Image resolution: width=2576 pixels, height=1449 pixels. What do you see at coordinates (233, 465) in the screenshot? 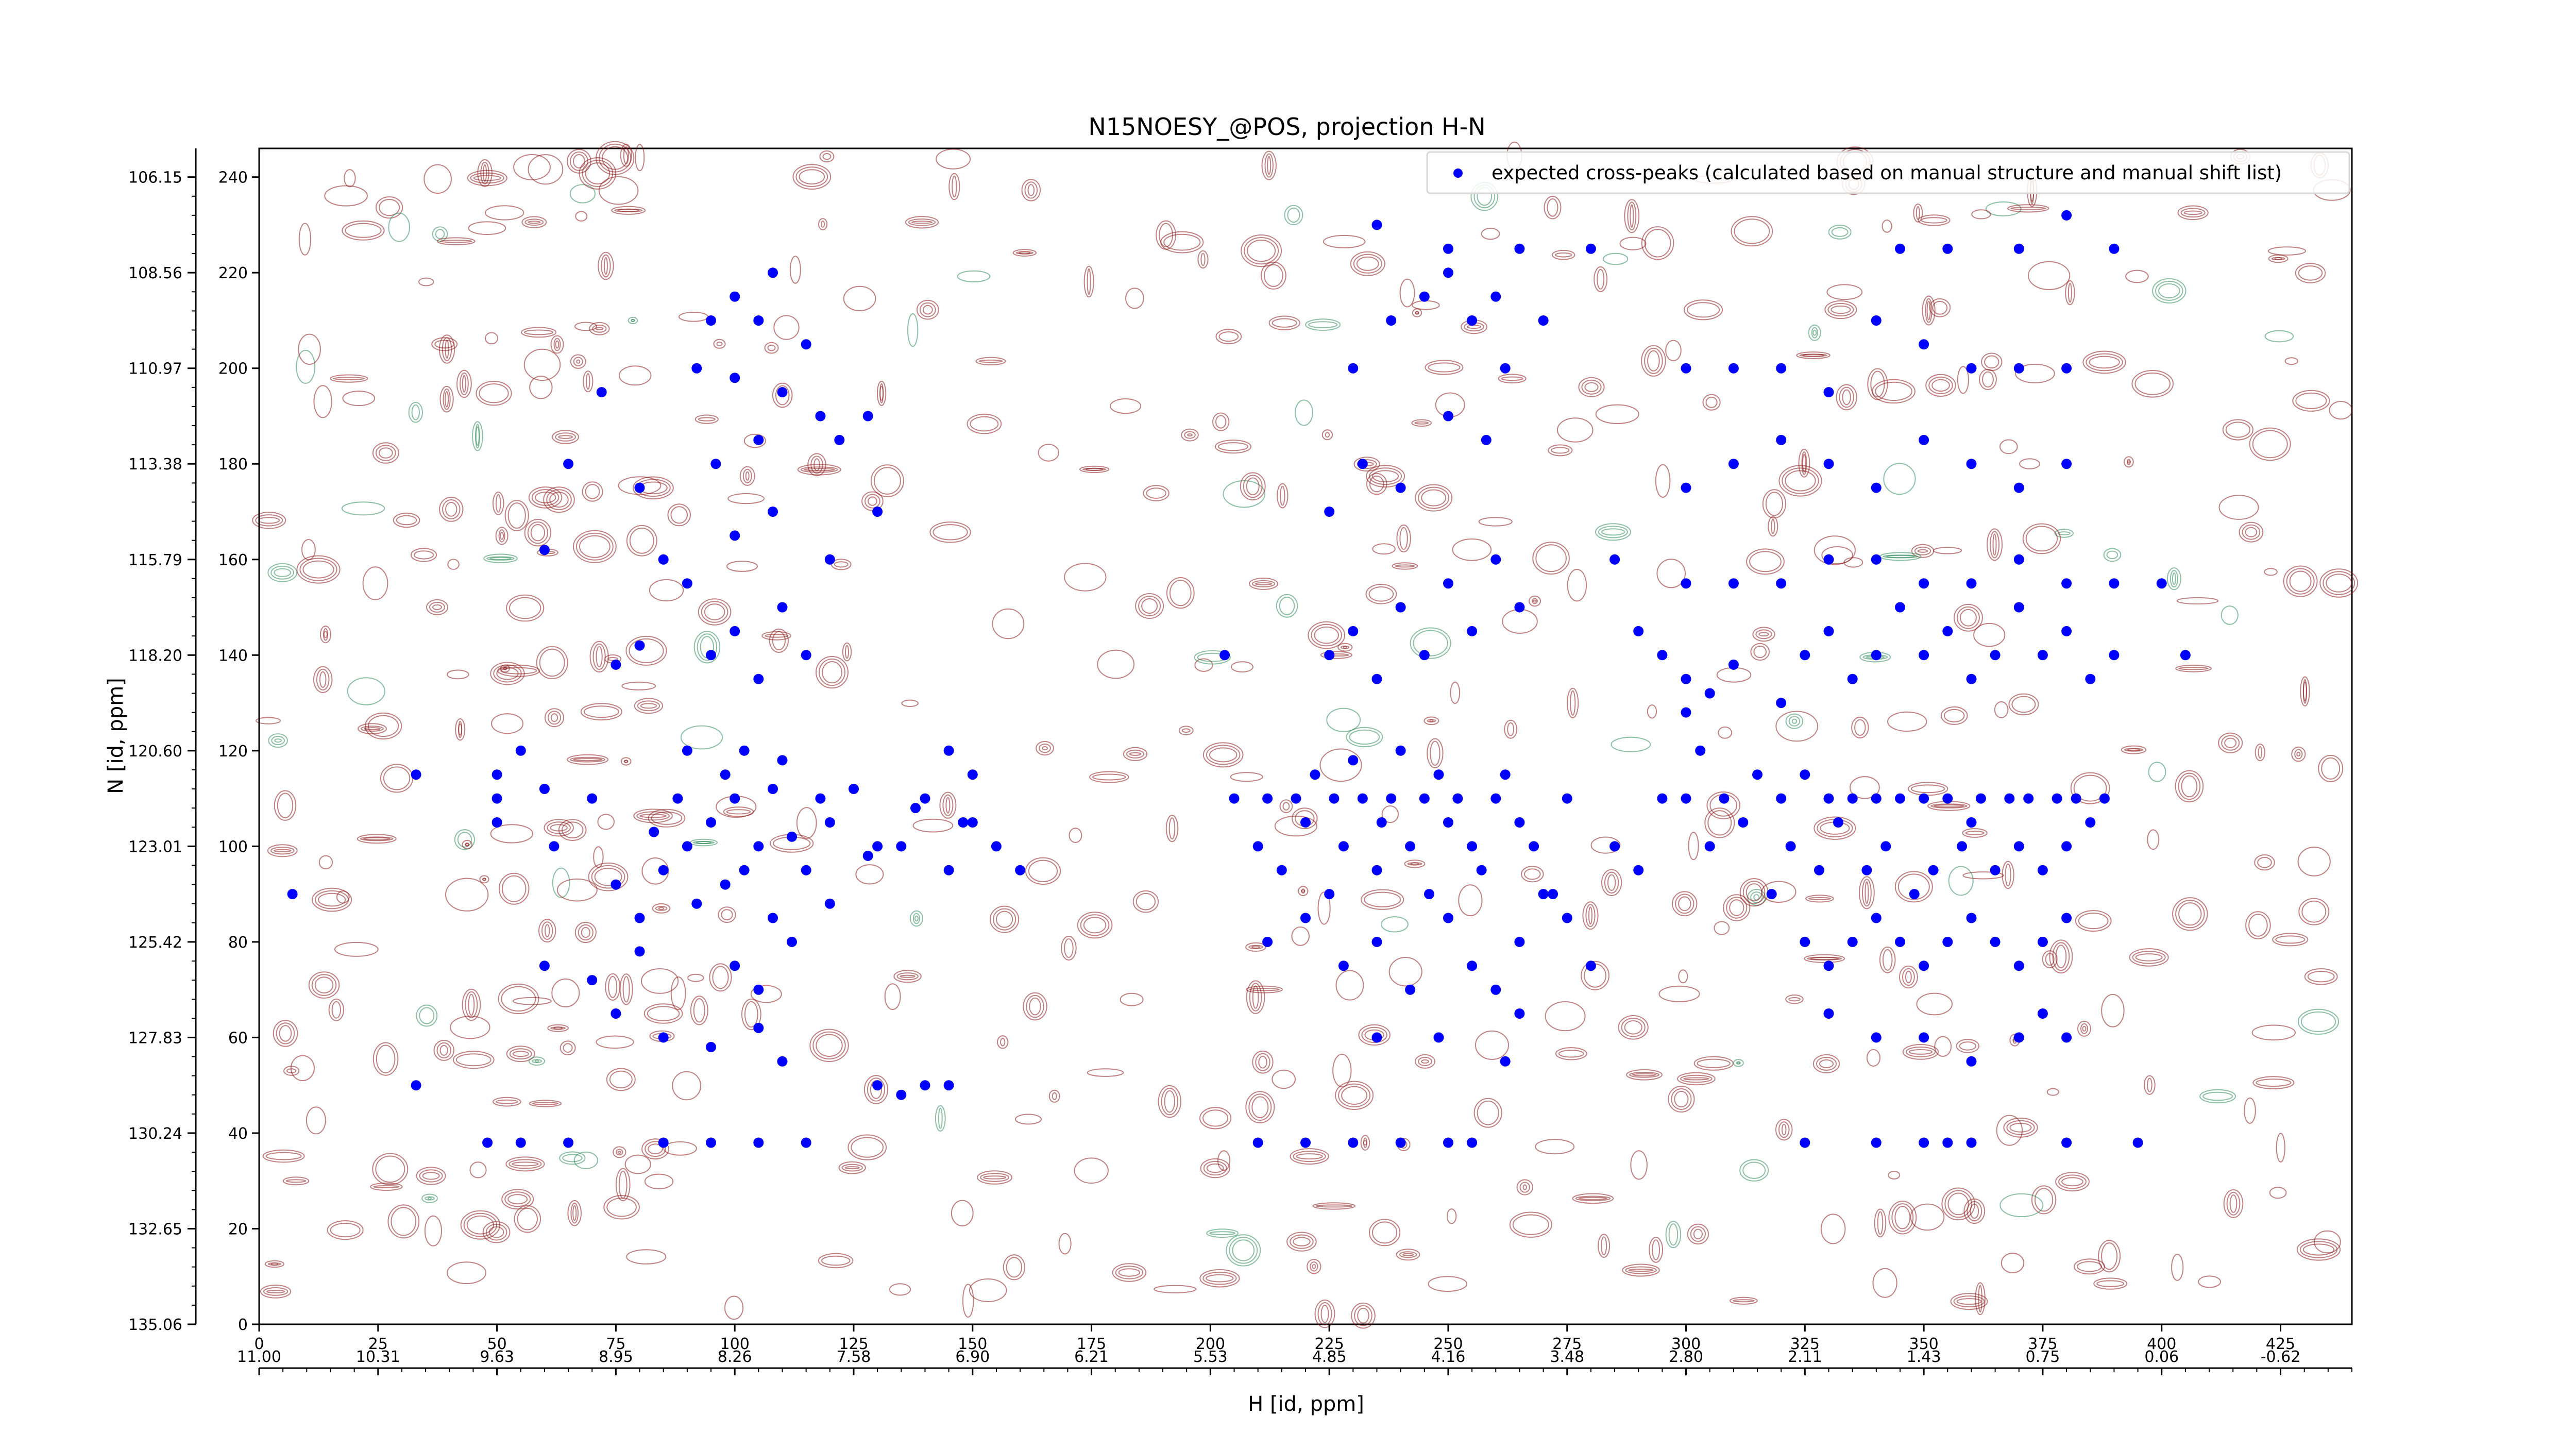
I see `y-index-tick-label: 180` at bounding box center [233, 465].